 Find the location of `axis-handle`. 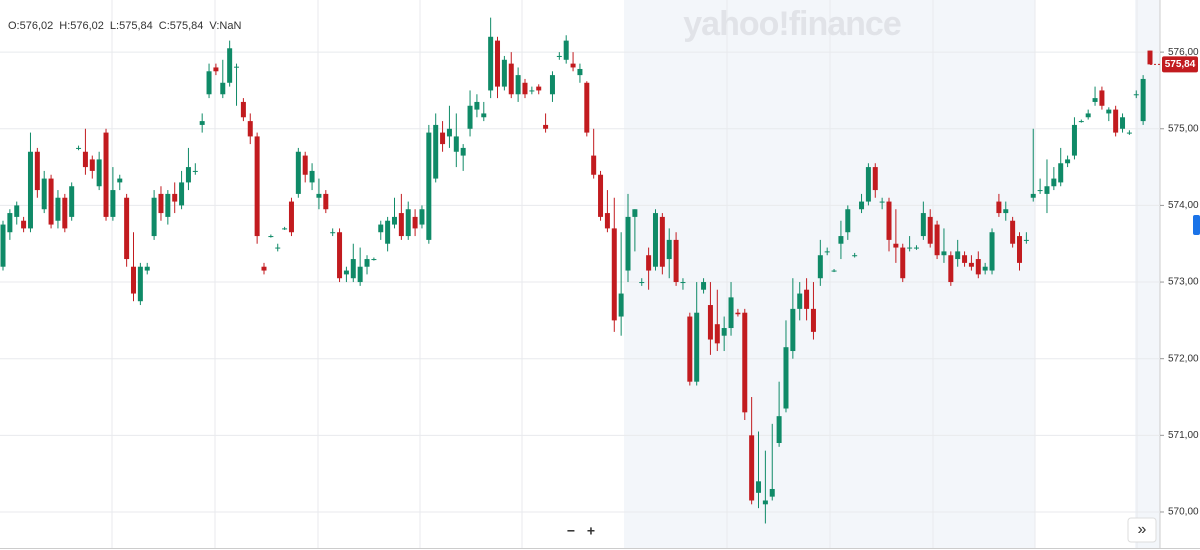

axis-handle is located at coordinates (1196, 225).